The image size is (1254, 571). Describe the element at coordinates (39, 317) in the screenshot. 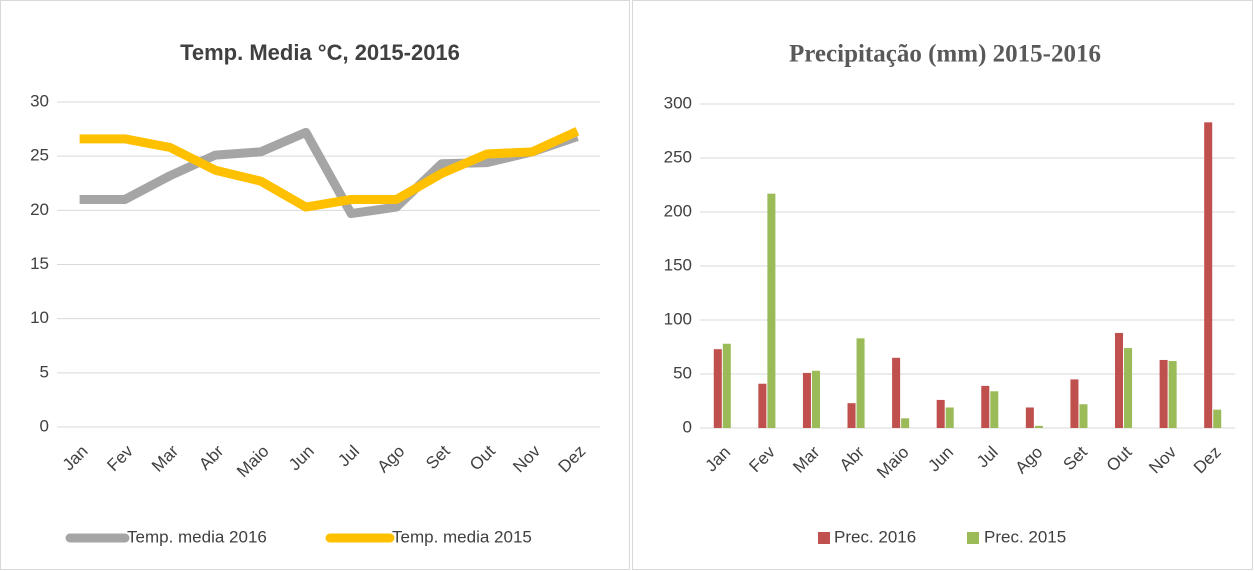

I see `y-tick-label: 10` at that location.